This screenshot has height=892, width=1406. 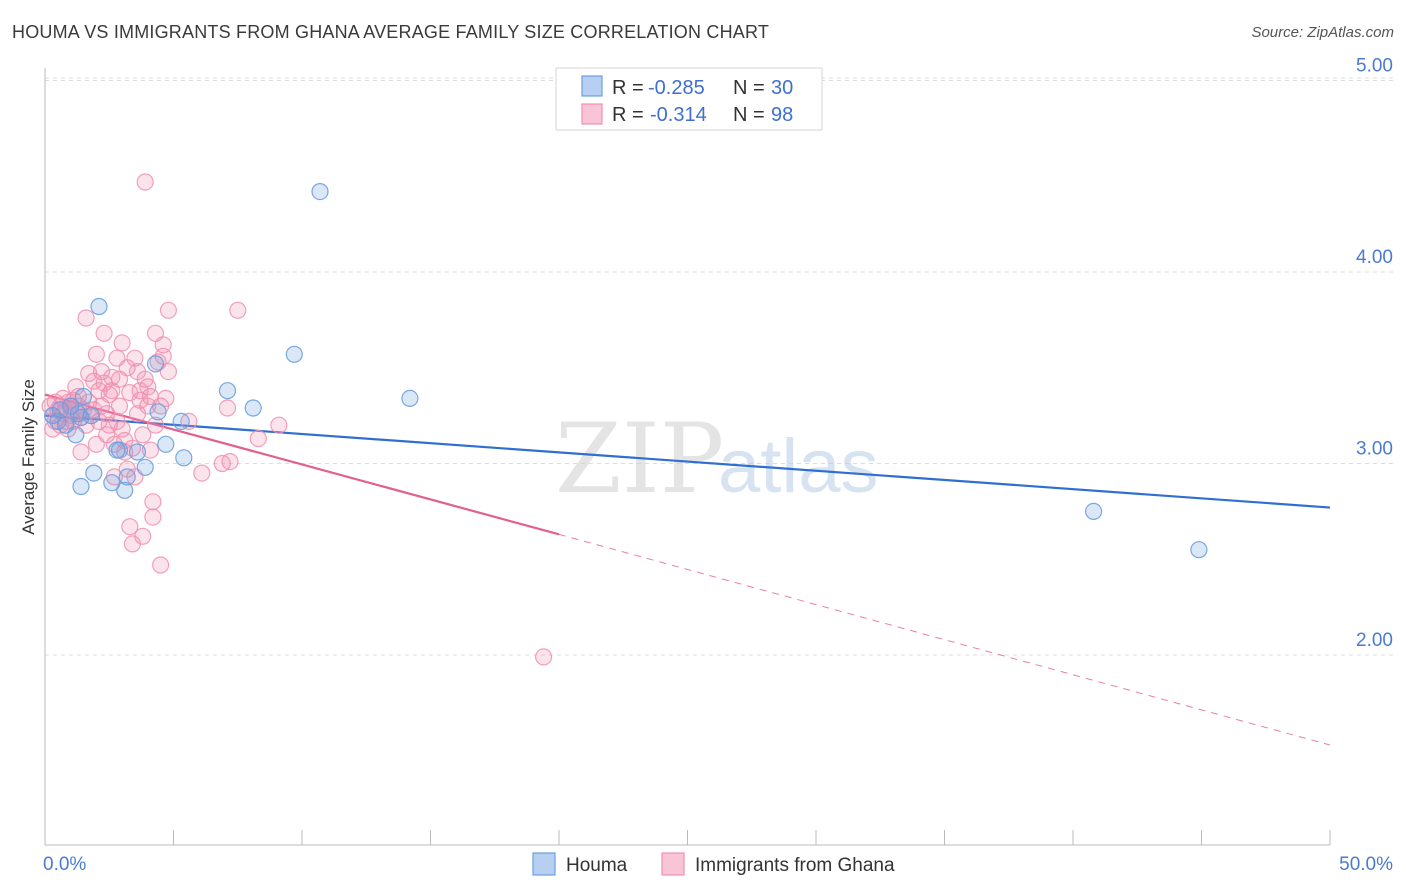 What do you see at coordinates (1374, 449) in the screenshot?
I see `y-tick-label-1: 3.00` at bounding box center [1374, 449].